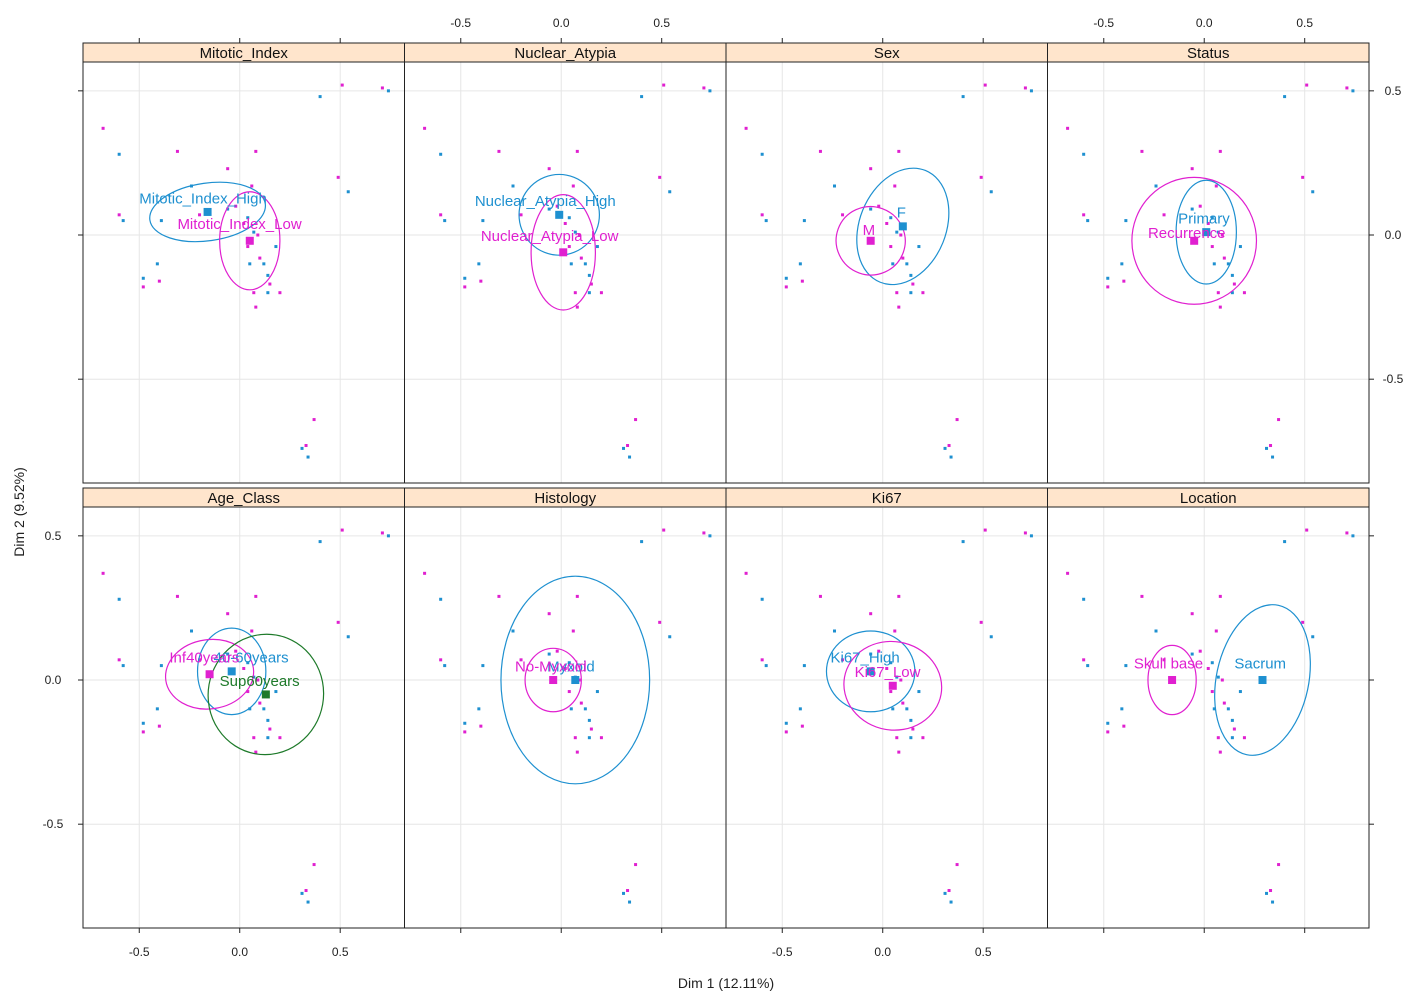  What do you see at coordinates (1208, 708) in the screenshot?
I see `panel-location: Location Sacrum Skull base` at bounding box center [1208, 708].